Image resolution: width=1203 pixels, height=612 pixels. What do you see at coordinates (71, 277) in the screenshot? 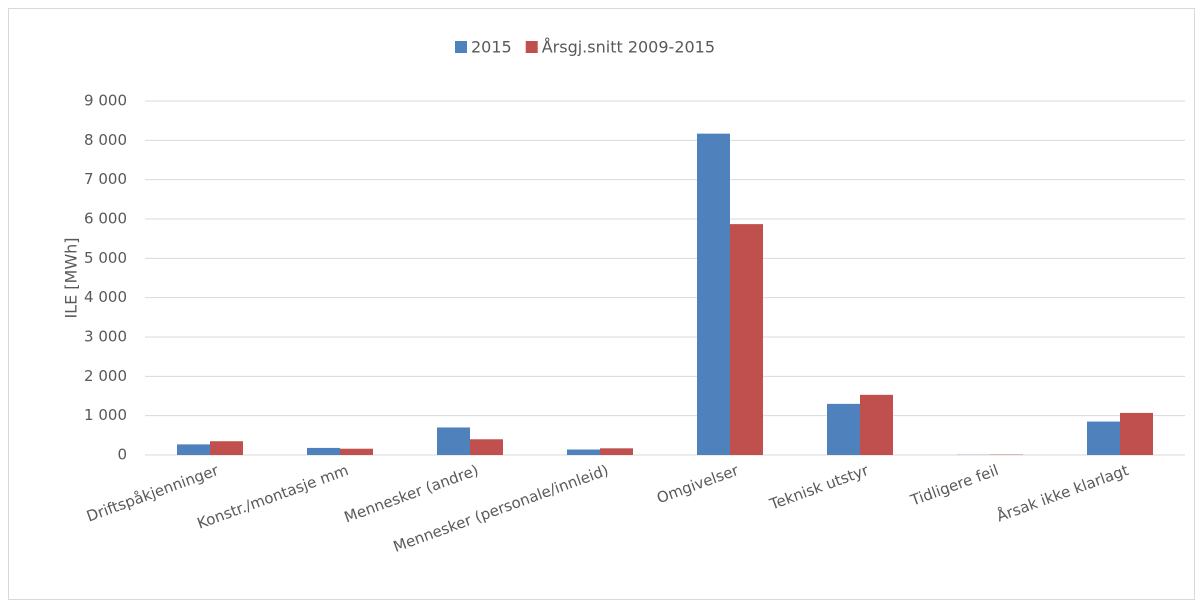
I see `y-axis-label: ILE [MWh]` at bounding box center [71, 277].